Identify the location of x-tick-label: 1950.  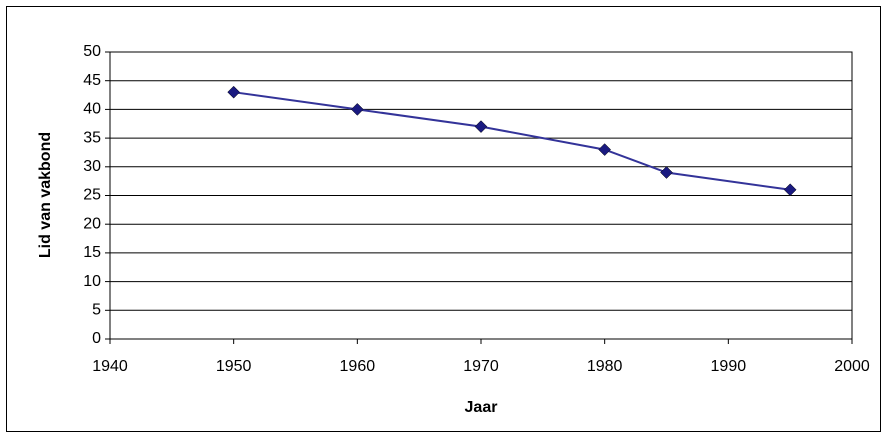
(234, 366).